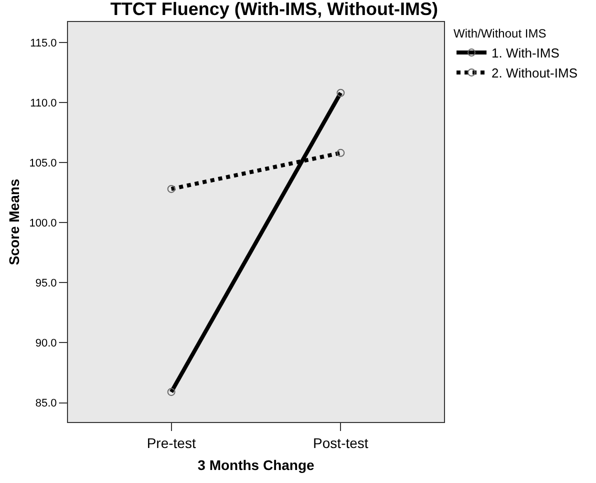  Describe the element at coordinates (46, 284) in the screenshot. I see `y-tick-label: 95.0` at that location.